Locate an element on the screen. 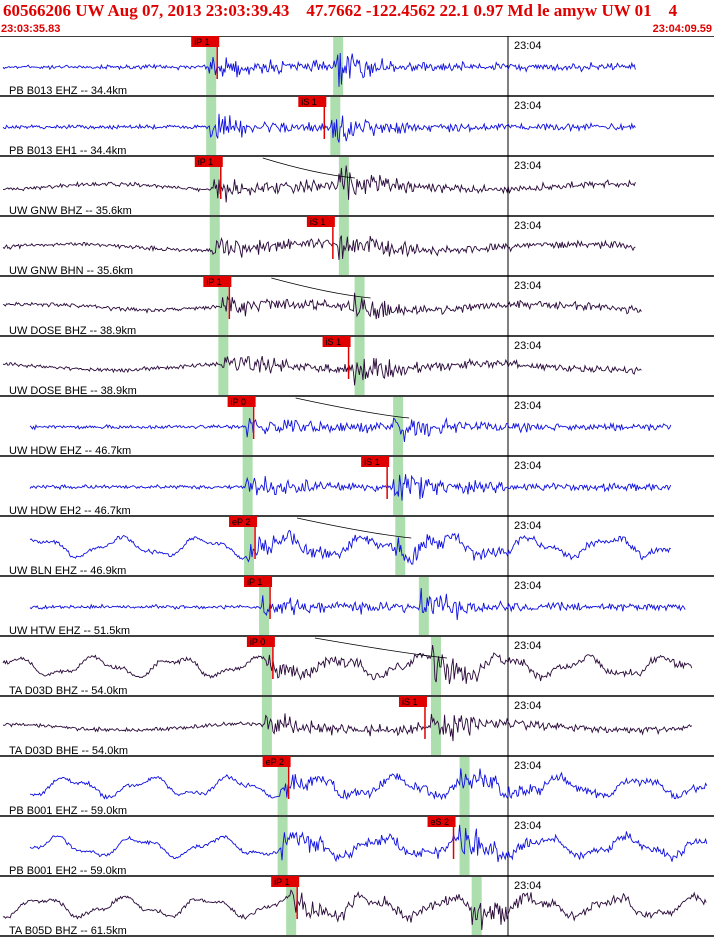  station-label: TA B05D BHZ -- 61.5km is located at coordinates (68, 931).